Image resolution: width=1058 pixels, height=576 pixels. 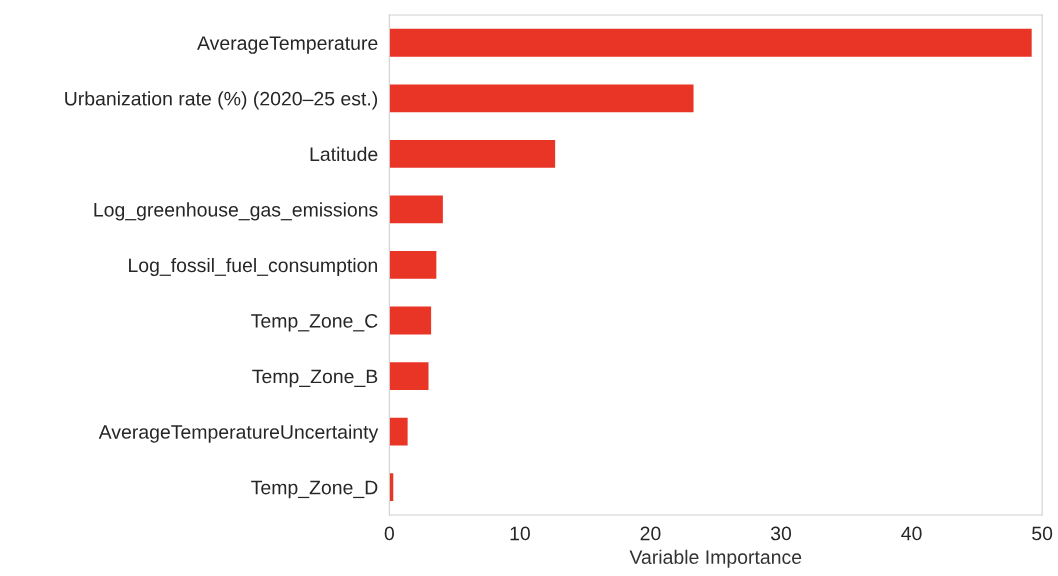 What do you see at coordinates (650, 533) in the screenshot?
I see `x-tick-label: 20` at bounding box center [650, 533].